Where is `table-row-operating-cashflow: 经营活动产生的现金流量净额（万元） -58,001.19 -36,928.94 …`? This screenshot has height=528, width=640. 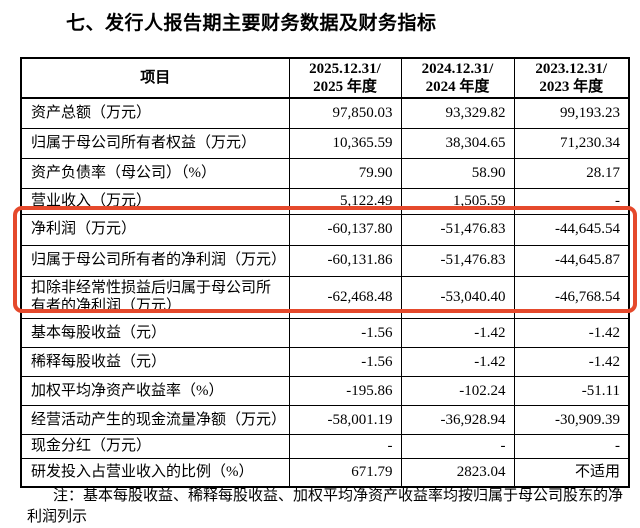 table-row-operating-cashflow: 经营活动产生的现金流量净额（万元） -58,001.19 -36,928.94 … is located at coordinates (325, 420).